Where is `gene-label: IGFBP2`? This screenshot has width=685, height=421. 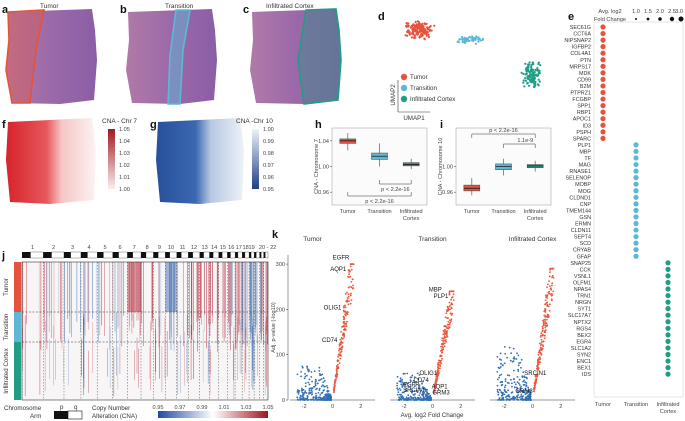 gene-label: IGFBP2 is located at coordinates (581, 48).